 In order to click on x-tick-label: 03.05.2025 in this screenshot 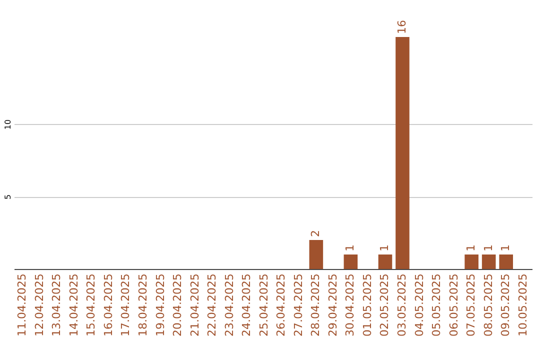, I will do `click(402, 305)`.